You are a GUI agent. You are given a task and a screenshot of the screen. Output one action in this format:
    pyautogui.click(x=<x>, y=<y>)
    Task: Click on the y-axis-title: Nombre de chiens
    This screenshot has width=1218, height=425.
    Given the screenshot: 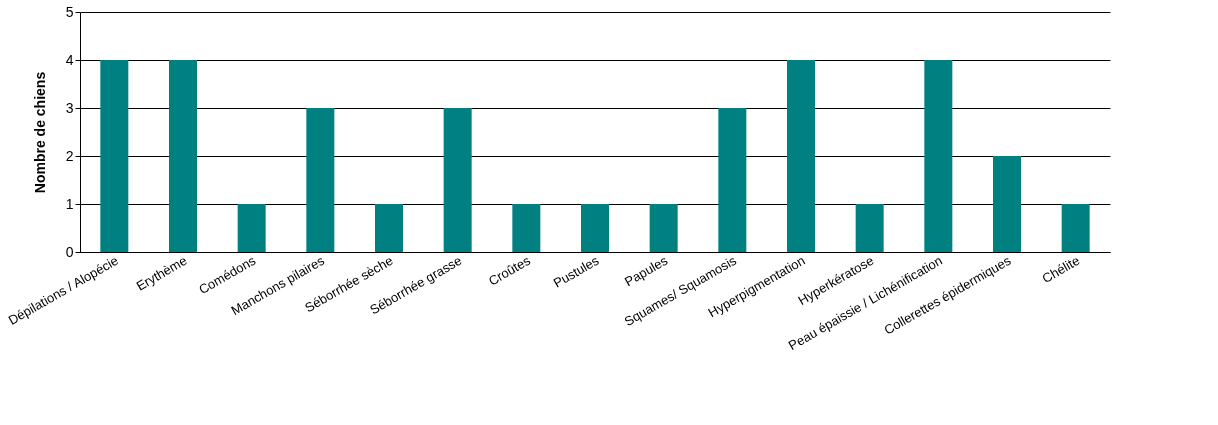 What is the action you would take?
    pyautogui.click(x=39, y=132)
    